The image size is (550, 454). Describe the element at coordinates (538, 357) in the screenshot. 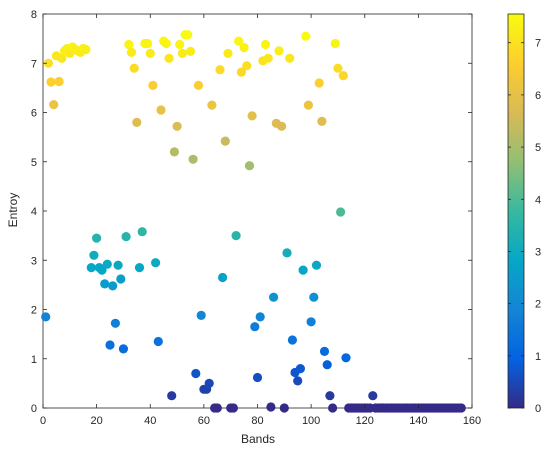

I see `colorbar-tick-label: 1` at that location.